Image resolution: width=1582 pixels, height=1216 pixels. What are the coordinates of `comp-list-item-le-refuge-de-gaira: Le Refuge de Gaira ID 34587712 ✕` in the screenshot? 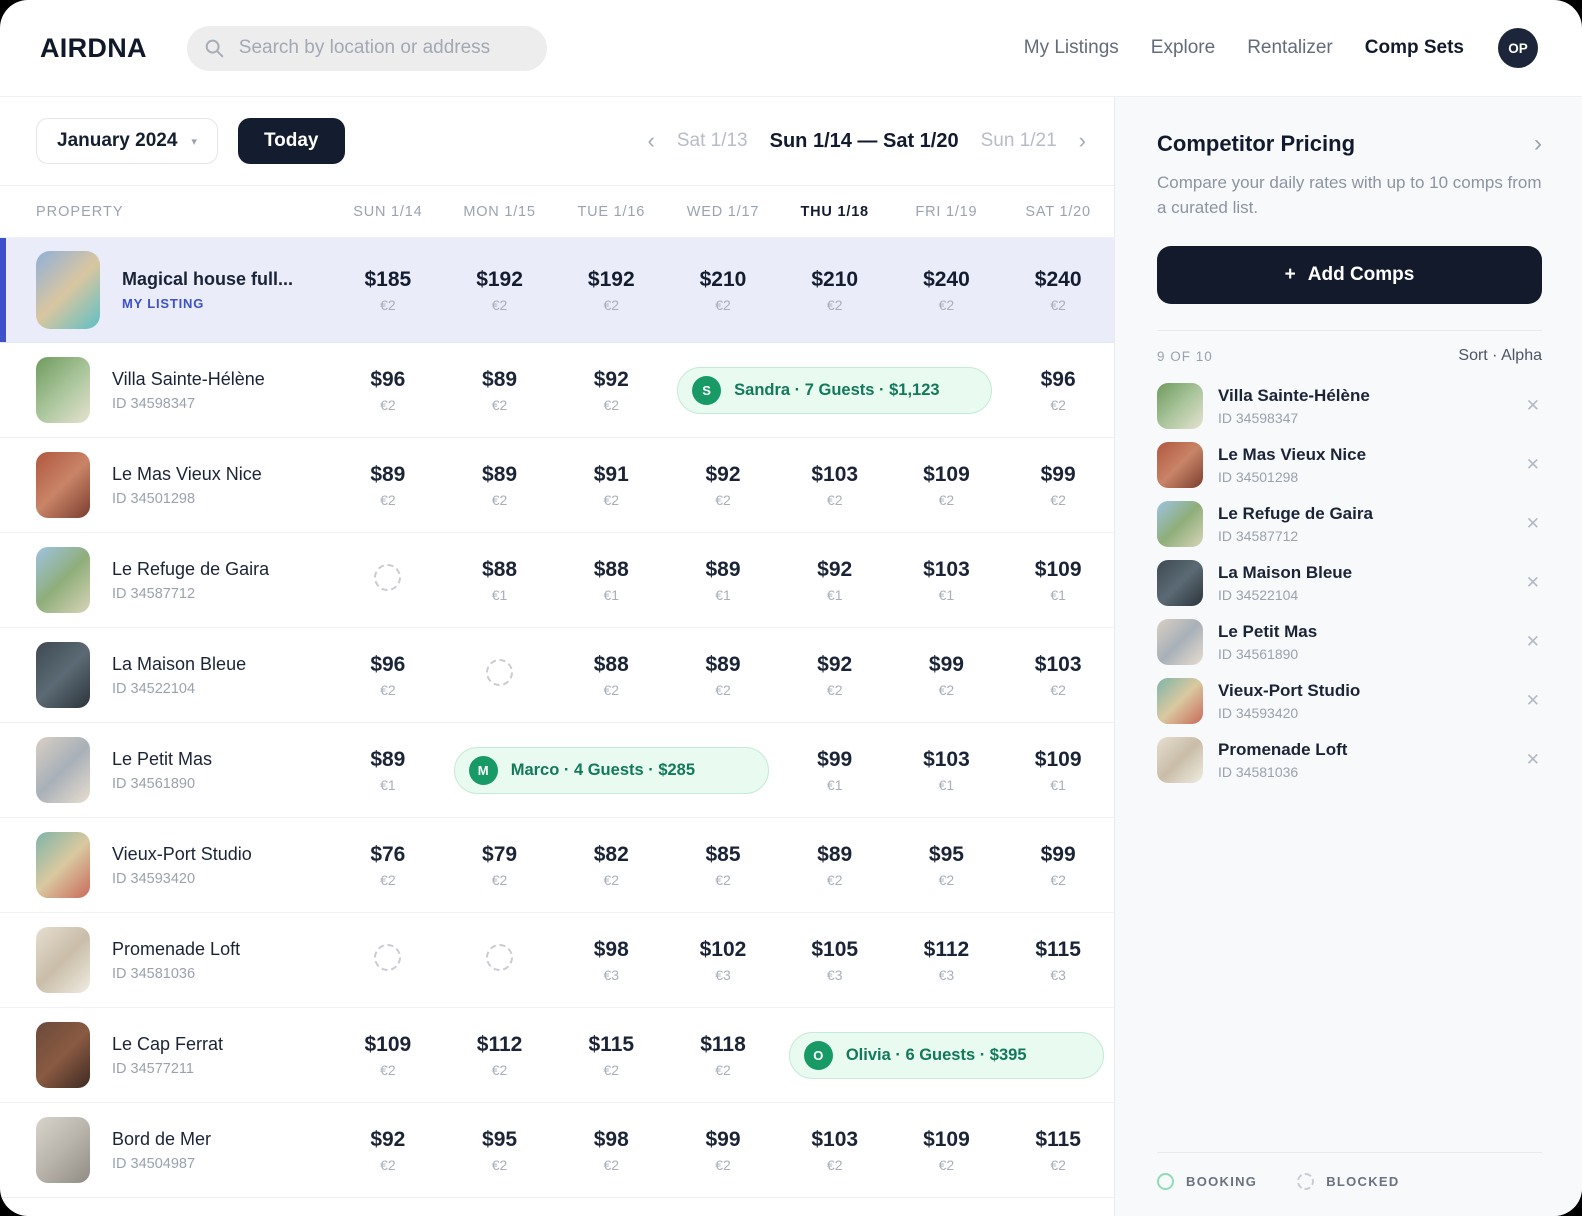 It's located at (1349, 524).